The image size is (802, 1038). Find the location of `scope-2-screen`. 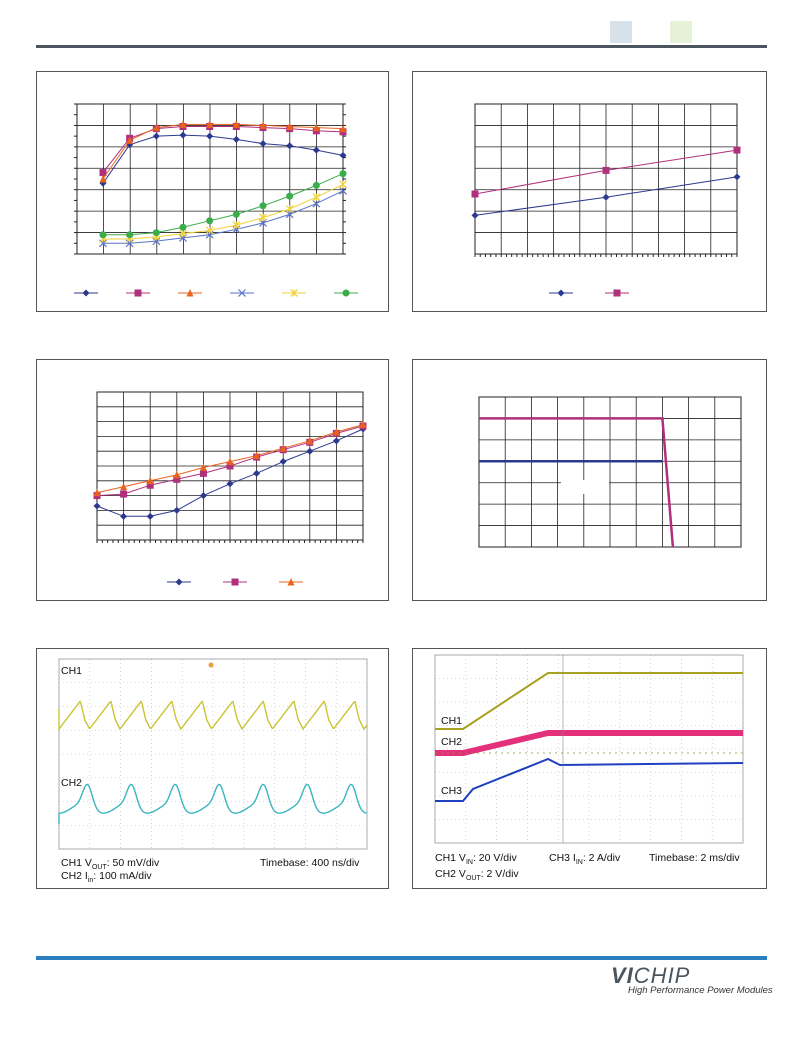

scope-2-screen is located at coordinates (589, 749).